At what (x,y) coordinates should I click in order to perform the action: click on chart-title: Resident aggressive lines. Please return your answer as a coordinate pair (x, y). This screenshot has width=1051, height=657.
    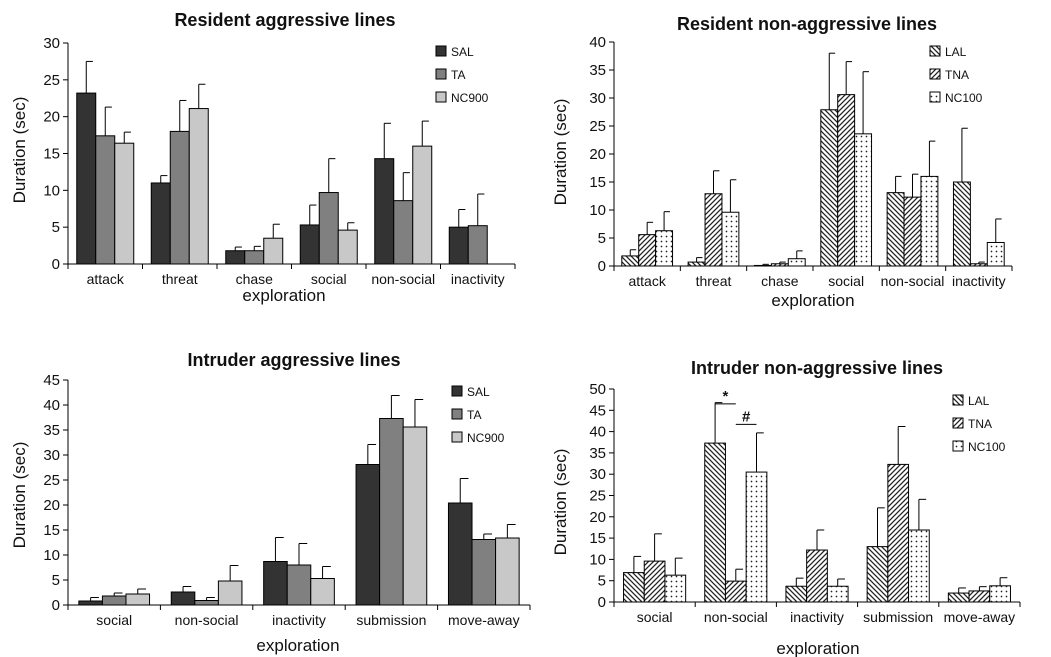
    Looking at the image, I should click on (284, 20).